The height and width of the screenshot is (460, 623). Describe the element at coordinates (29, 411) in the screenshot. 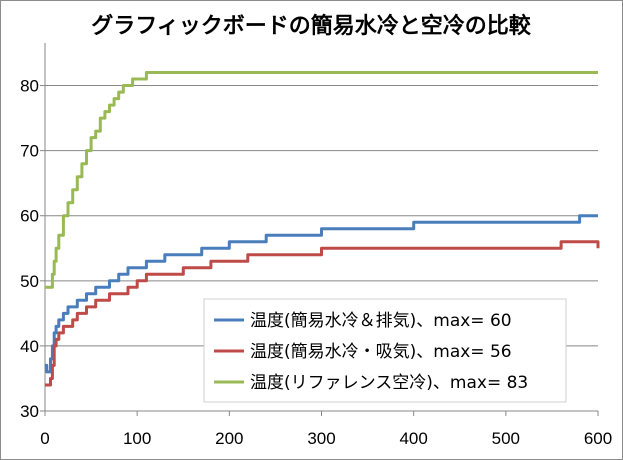

I see `y-tick-label: 30` at that location.